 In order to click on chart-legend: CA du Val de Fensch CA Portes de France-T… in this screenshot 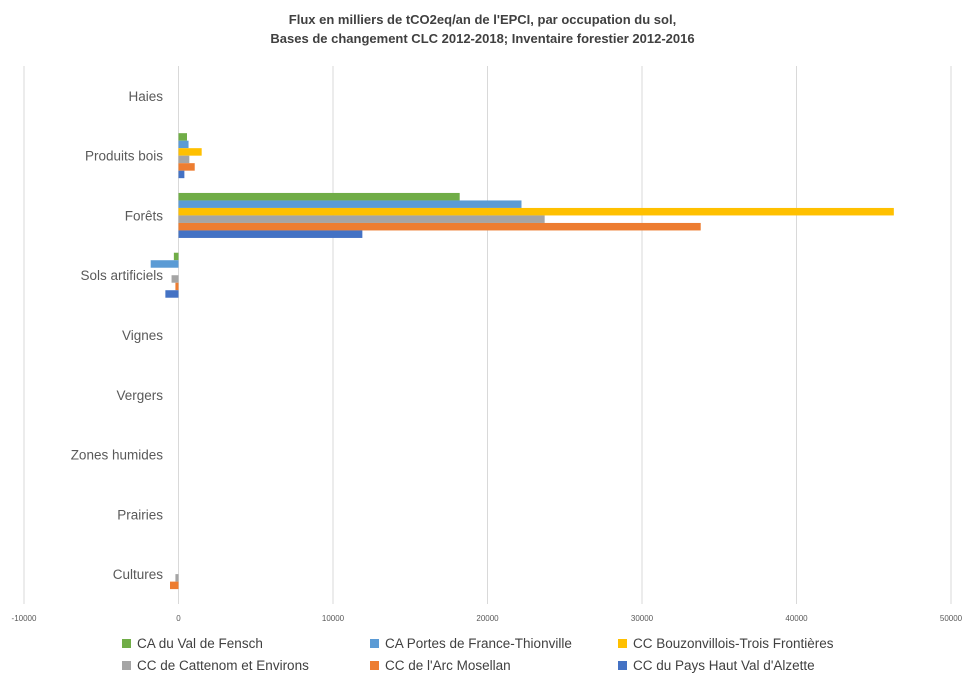, I will do `click(522, 654)`.